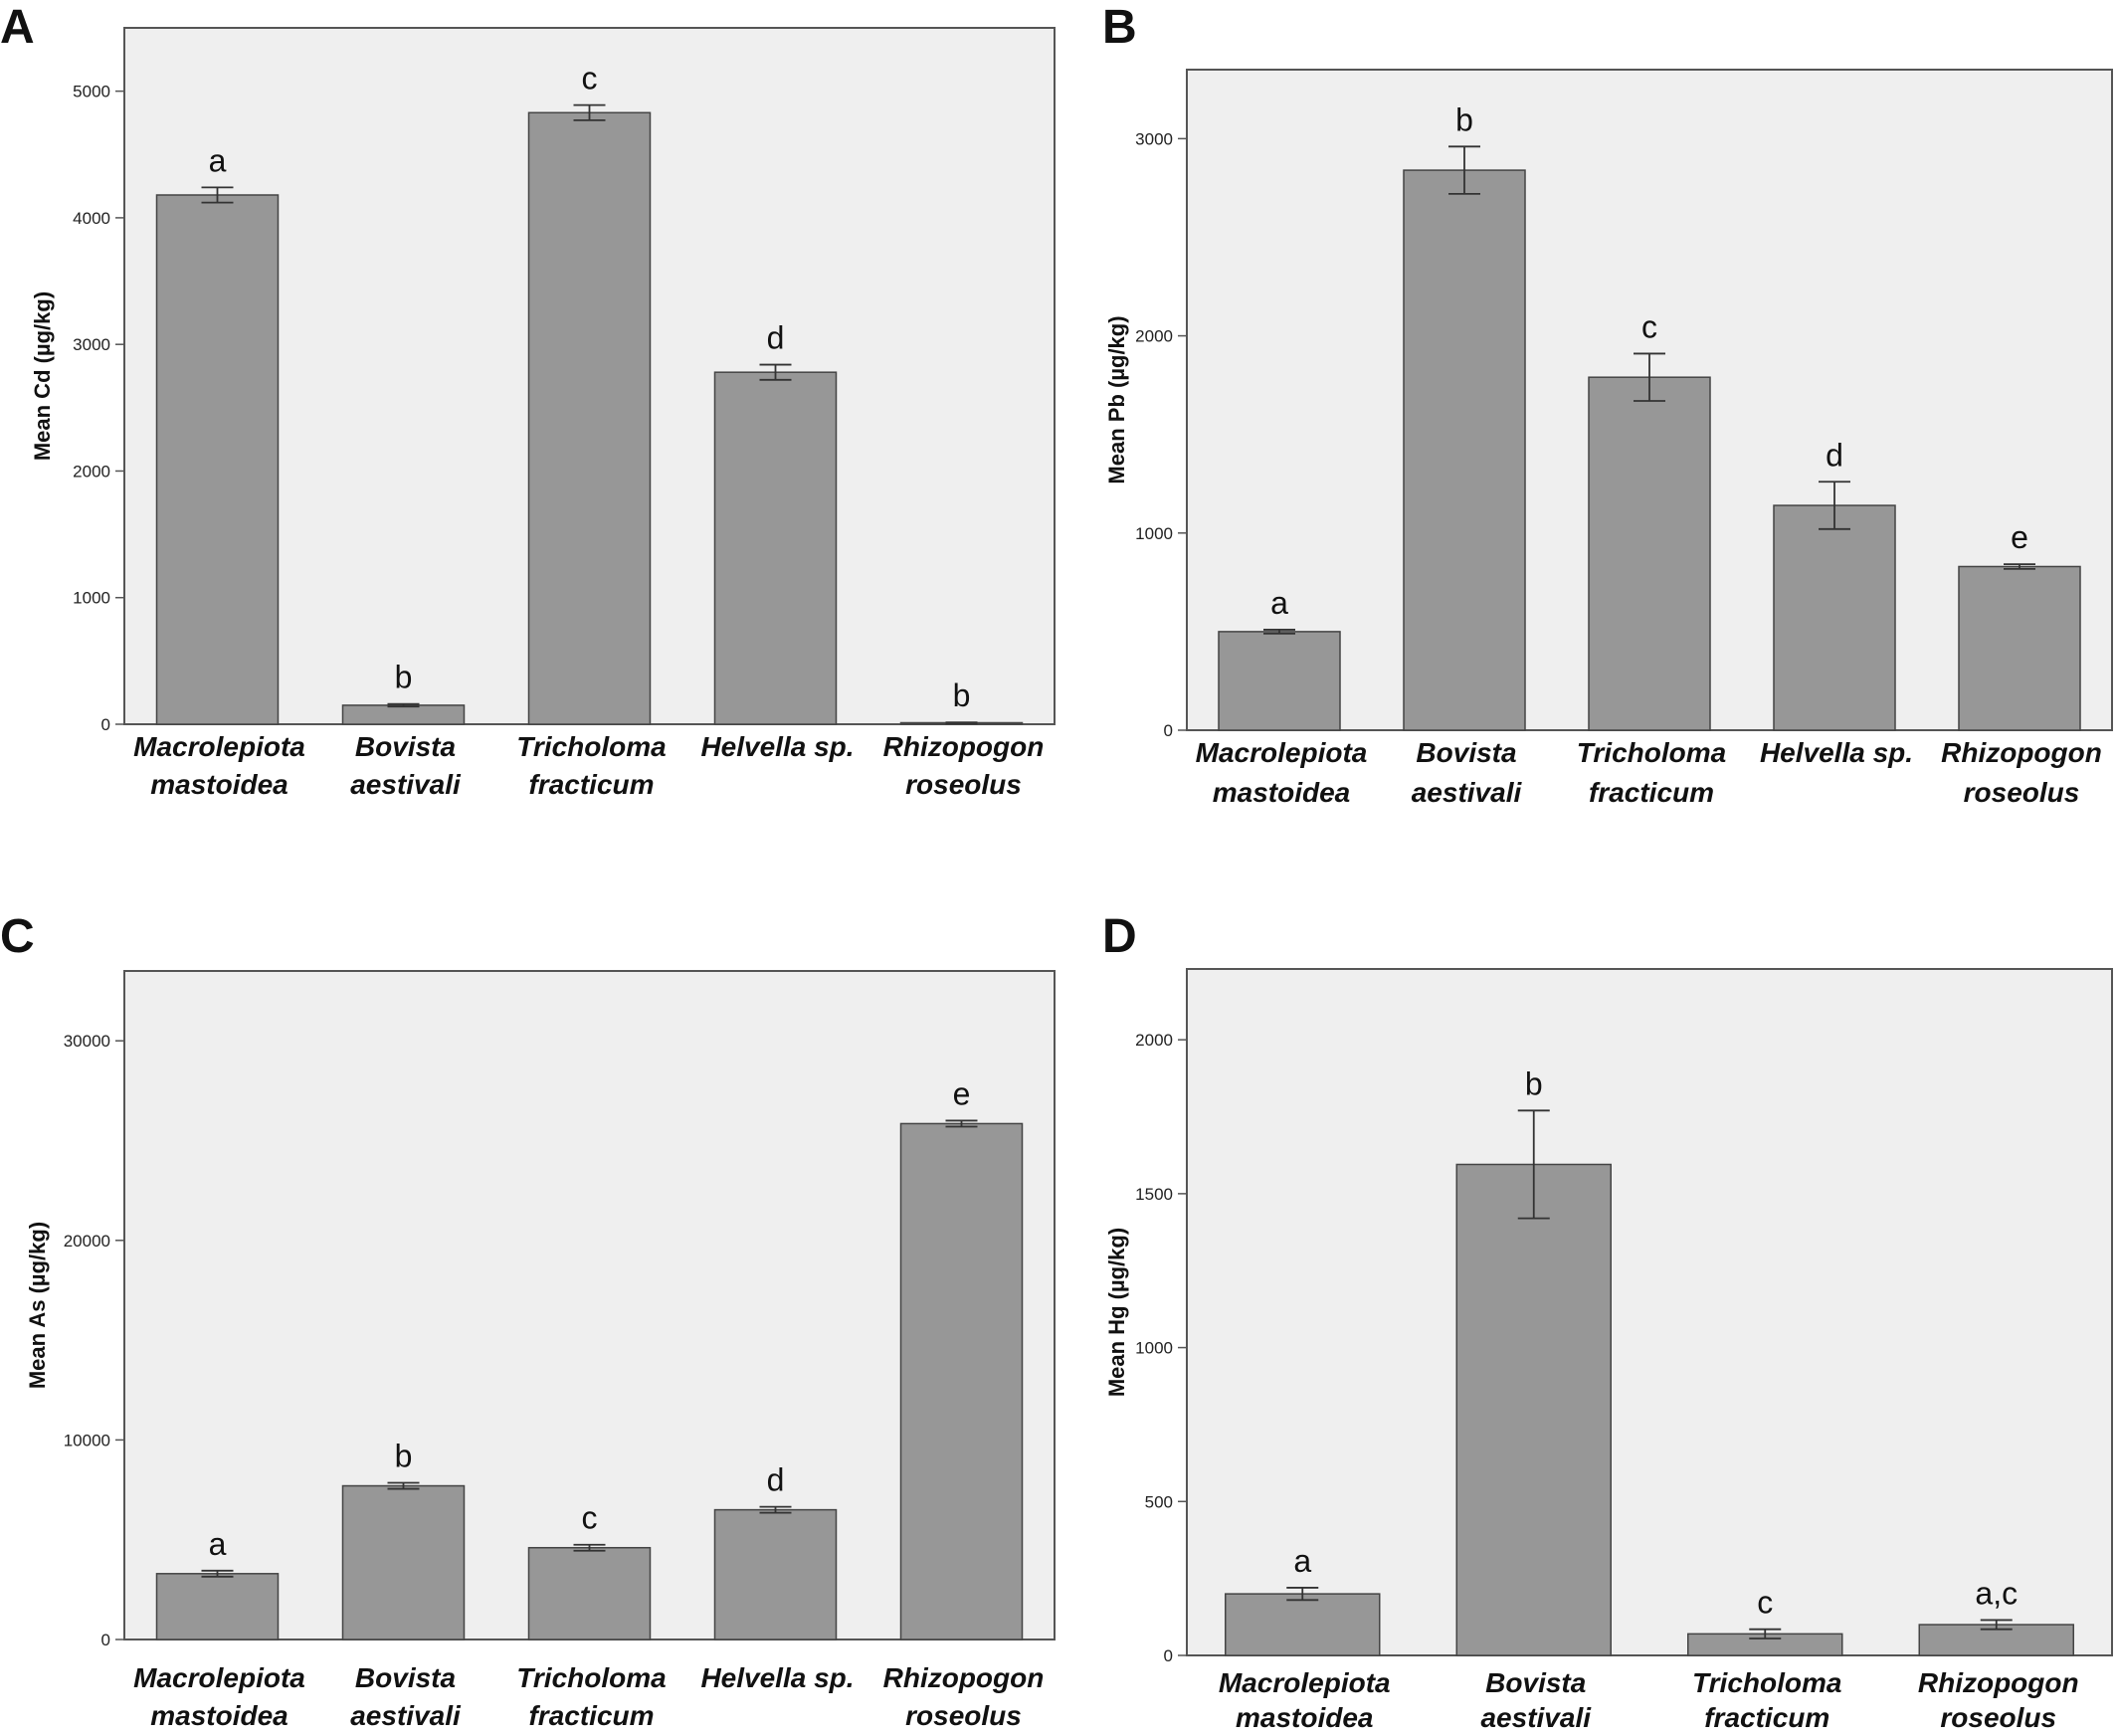 This screenshot has height=1736, width=2117. I want to click on y-axis-label: Mean Pb (µg/kg), so click(1116, 399).